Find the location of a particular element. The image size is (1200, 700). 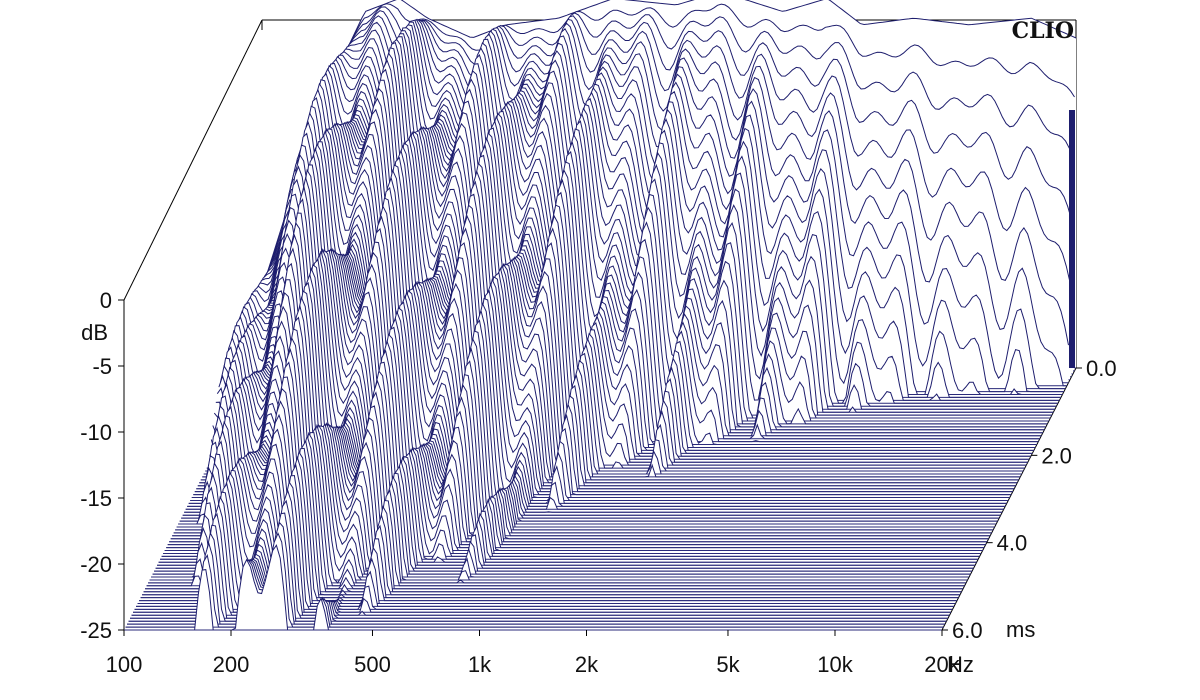

time-tick-label: 6.0 is located at coordinates (967, 630).